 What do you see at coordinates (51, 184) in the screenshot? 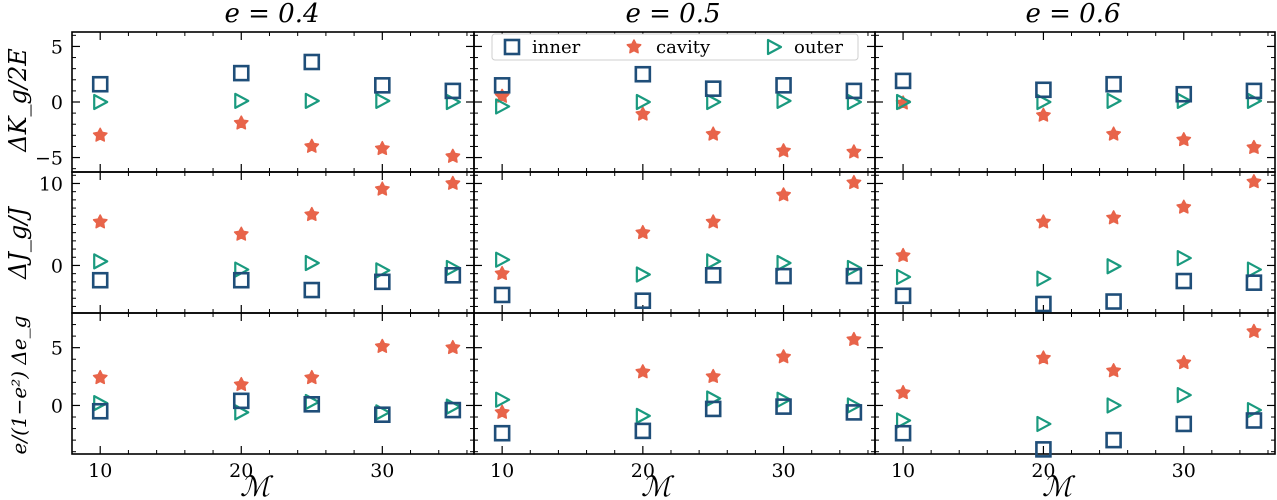
I see `y-tick-label: 10` at bounding box center [51, 184].